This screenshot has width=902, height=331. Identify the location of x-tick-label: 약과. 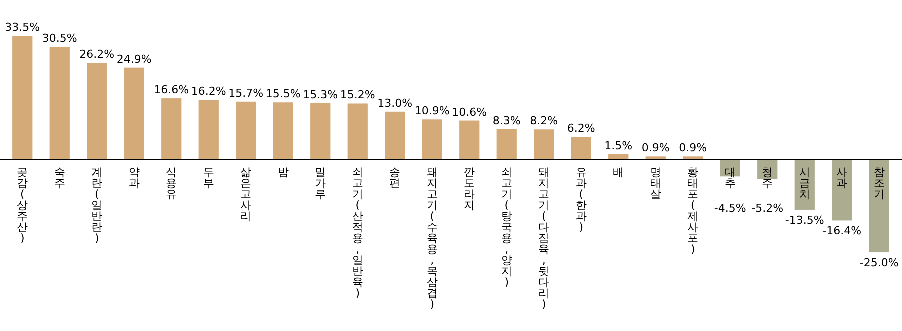
(134, 178).